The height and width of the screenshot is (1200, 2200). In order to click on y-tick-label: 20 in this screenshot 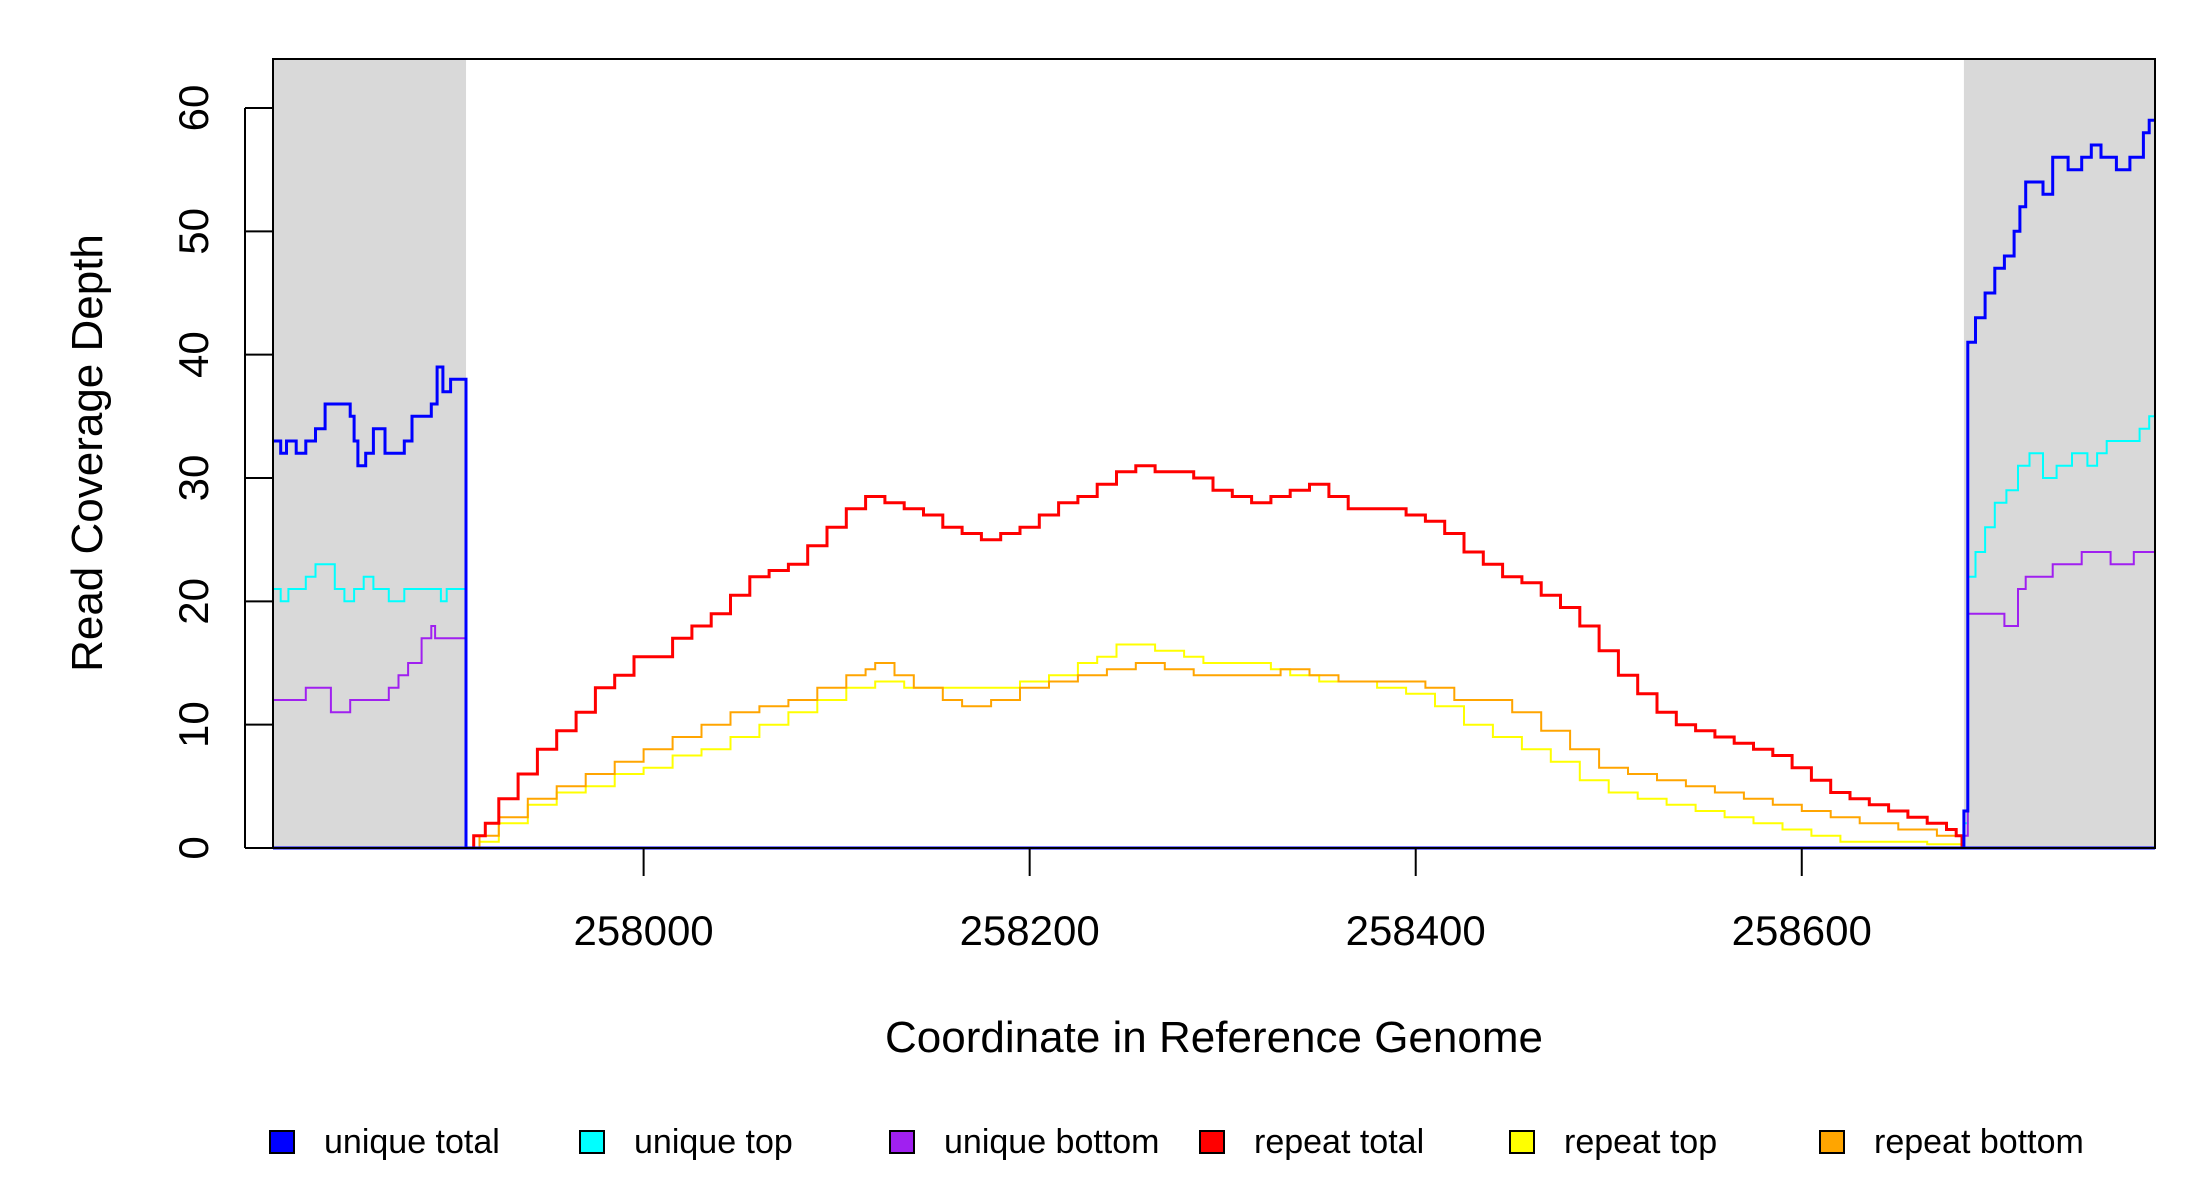, I will do `click(193, 601)`.